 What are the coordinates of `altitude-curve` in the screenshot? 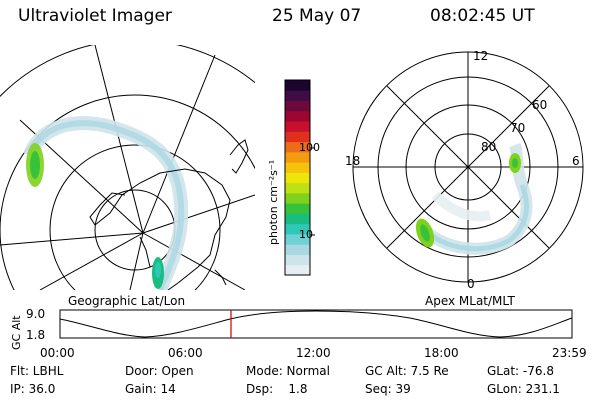 It's located at (316, 324).